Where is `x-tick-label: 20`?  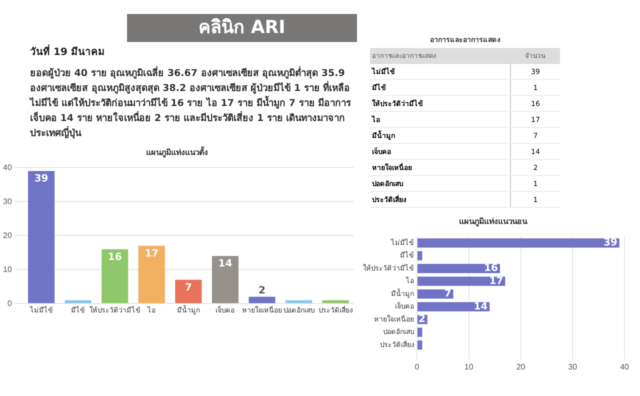 x-tick-label: 20 is located at coordinates (521, 367).